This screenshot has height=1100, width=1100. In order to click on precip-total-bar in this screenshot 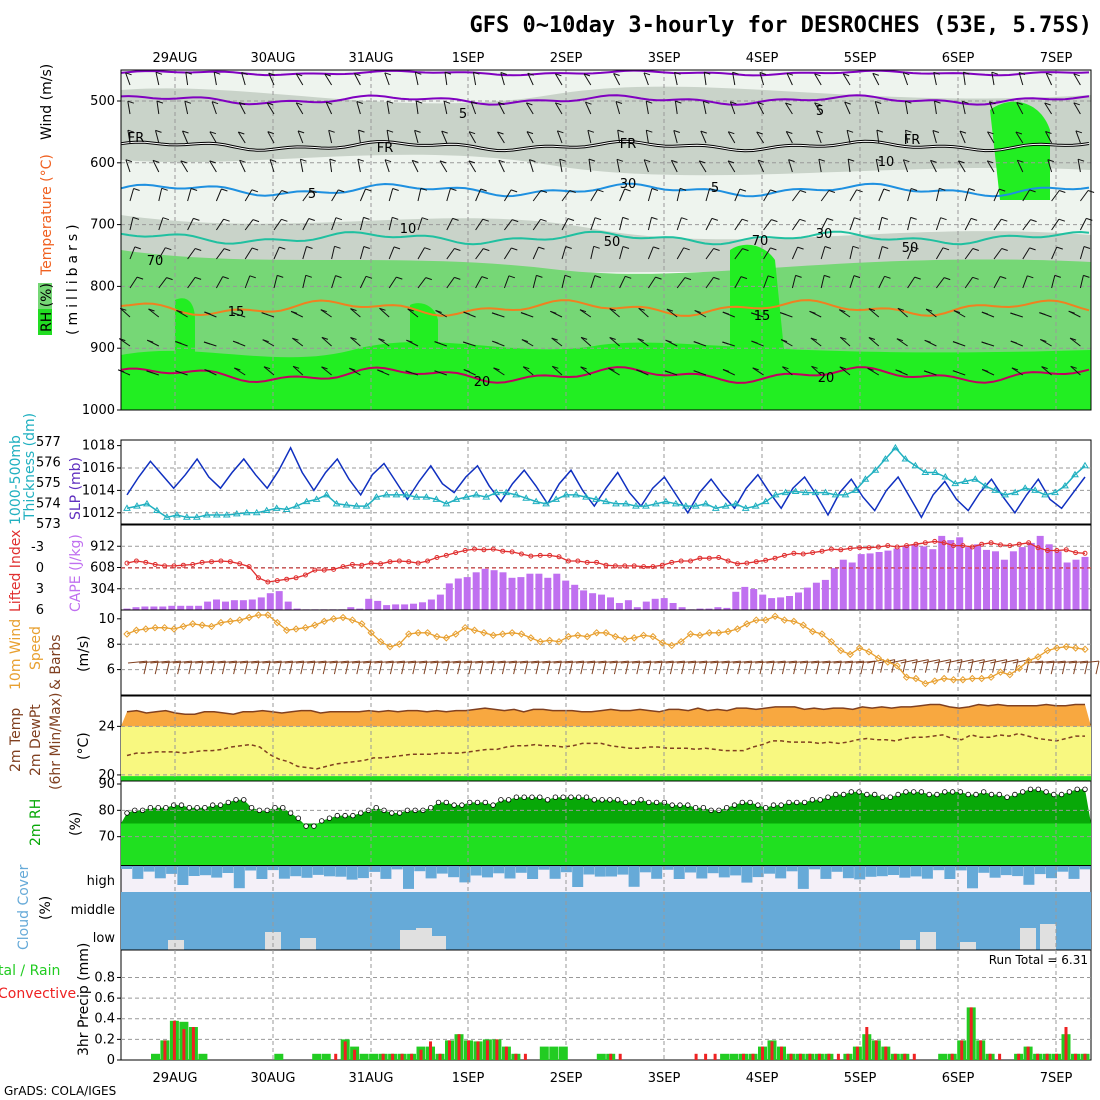, I will do `click(279, 1056)`.